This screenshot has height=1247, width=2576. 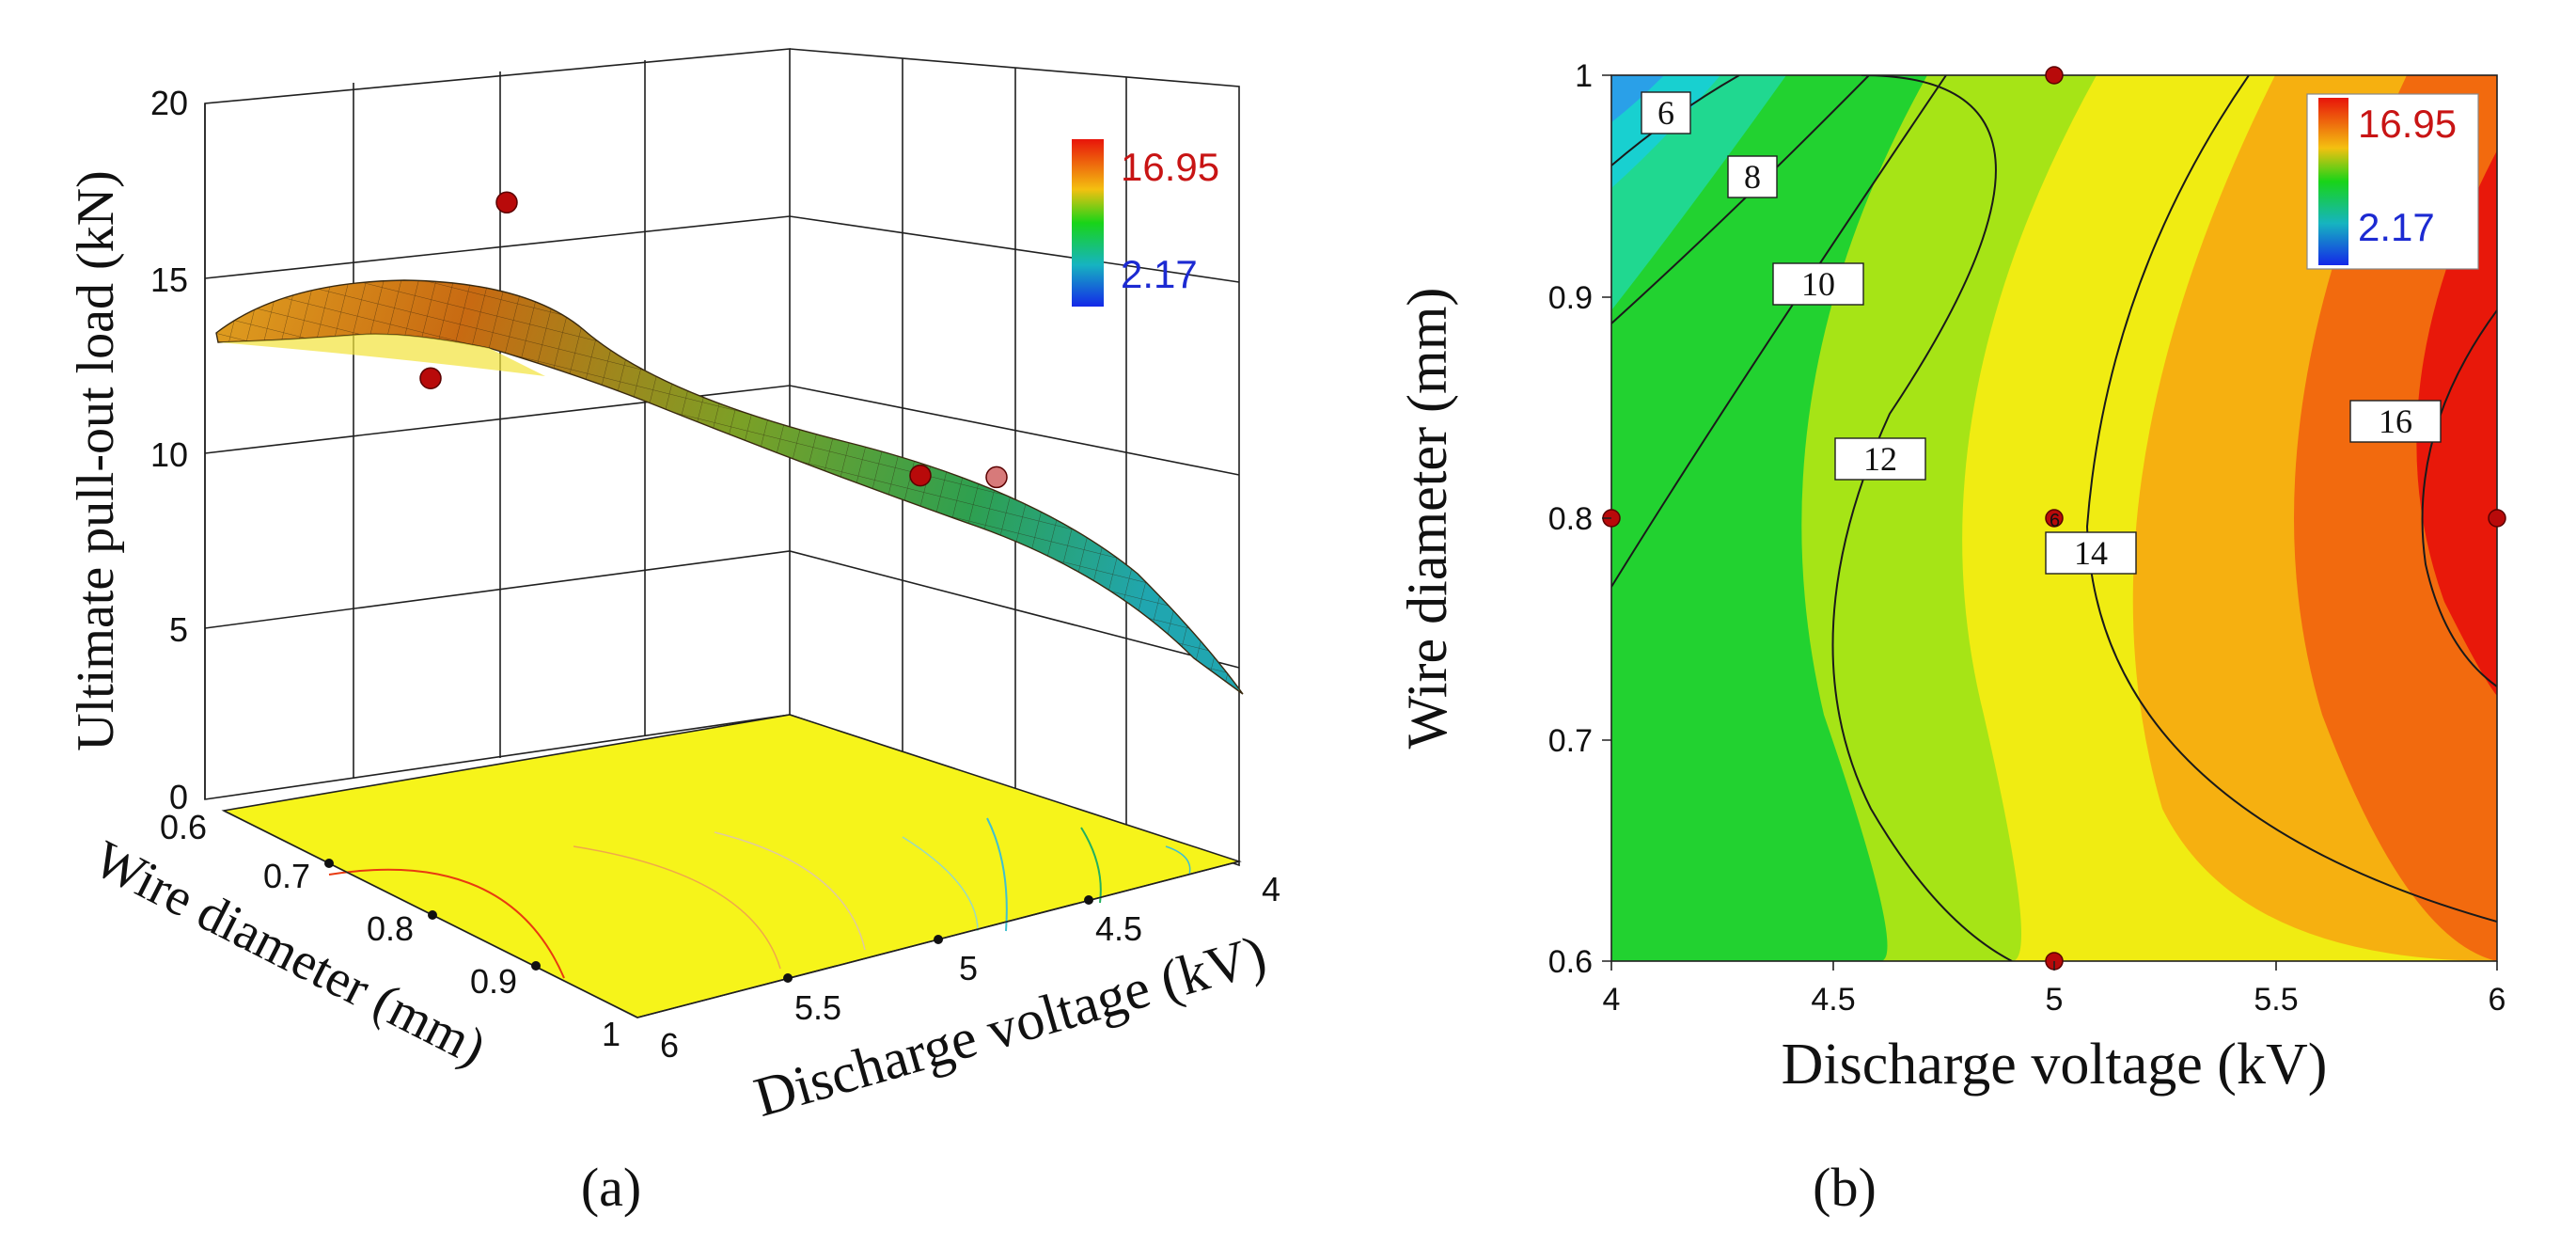 What do you see at coordinates (2055, 1065) in the screenshot?
I see `contour-x-axis-label: Discharge voltage (kV)` at bounding box center [2055, 1065].